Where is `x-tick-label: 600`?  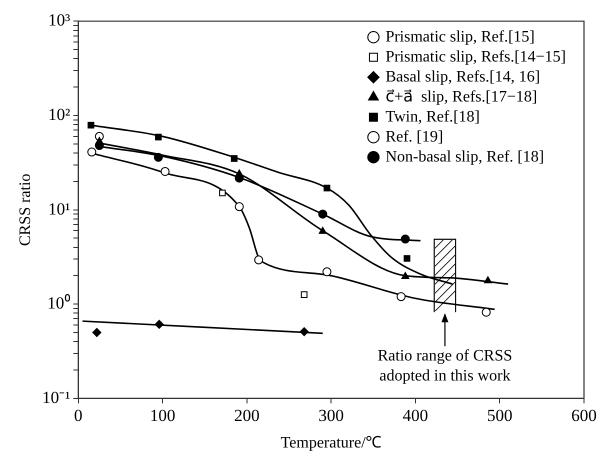
x-tick-label: 600 is located at coordinates (584, 416).